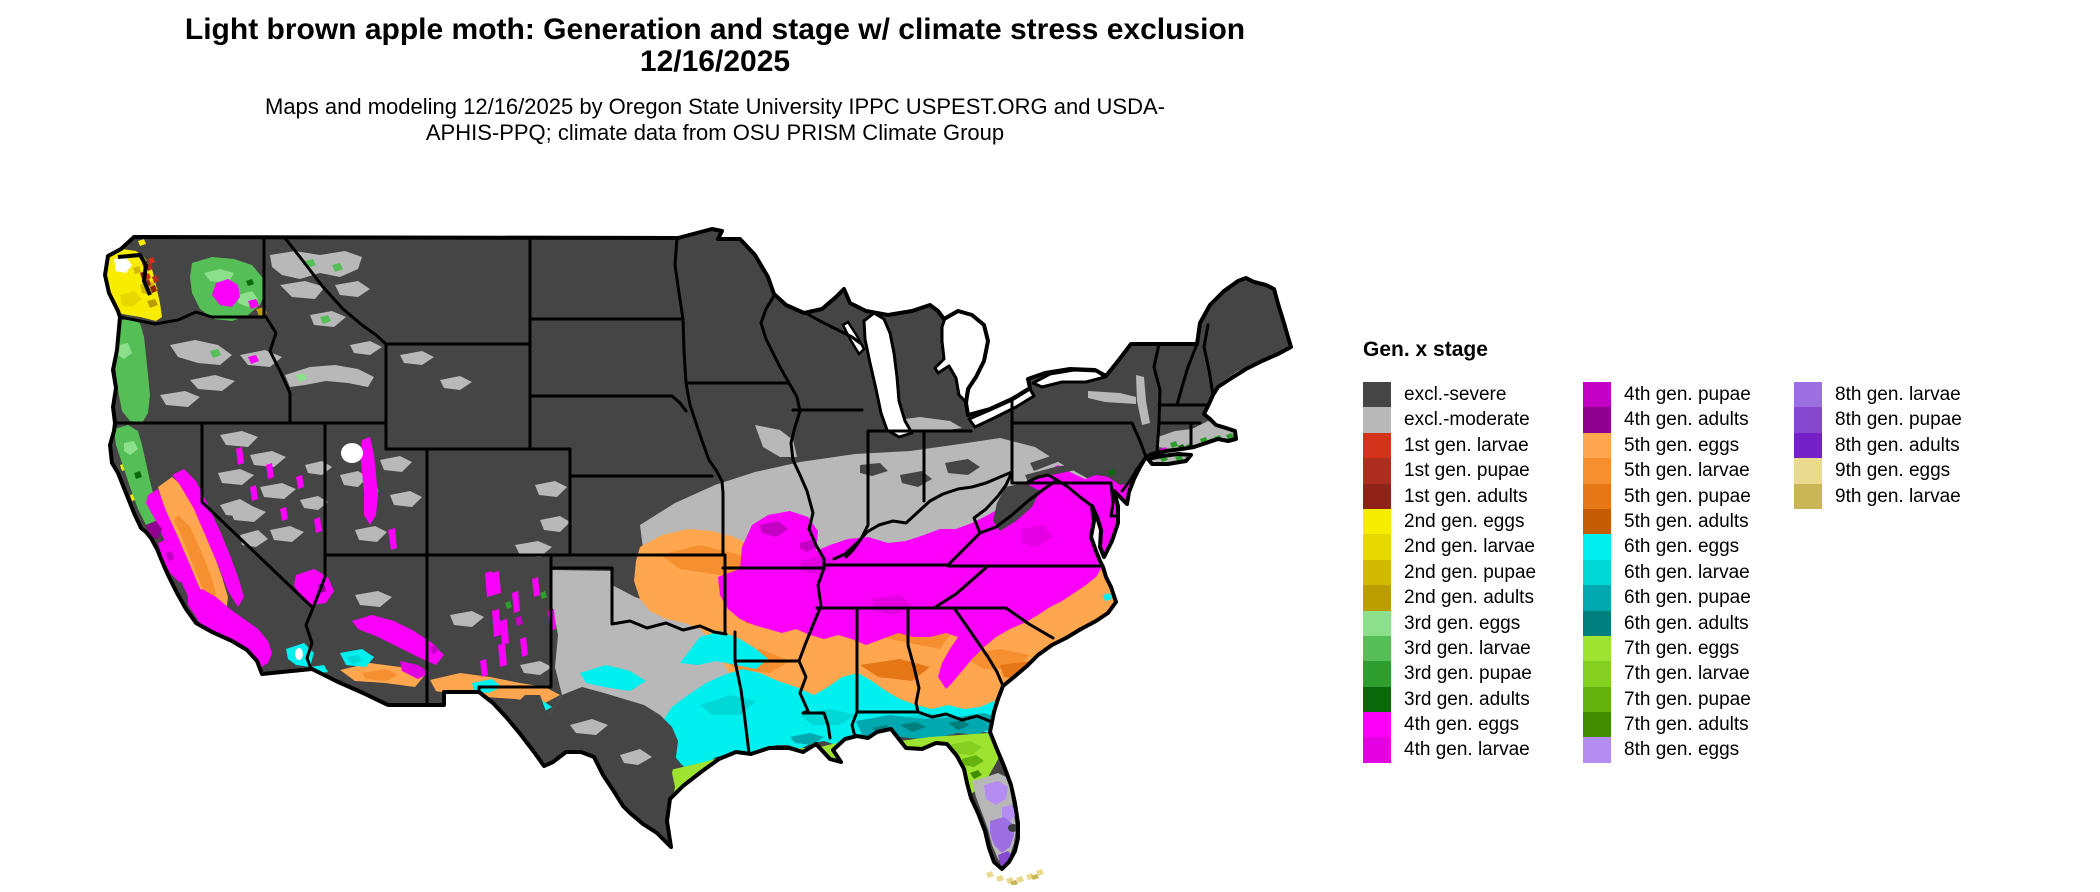  I want to click on legend-item-label: 6th gen. larvae, so click(1687, 572).